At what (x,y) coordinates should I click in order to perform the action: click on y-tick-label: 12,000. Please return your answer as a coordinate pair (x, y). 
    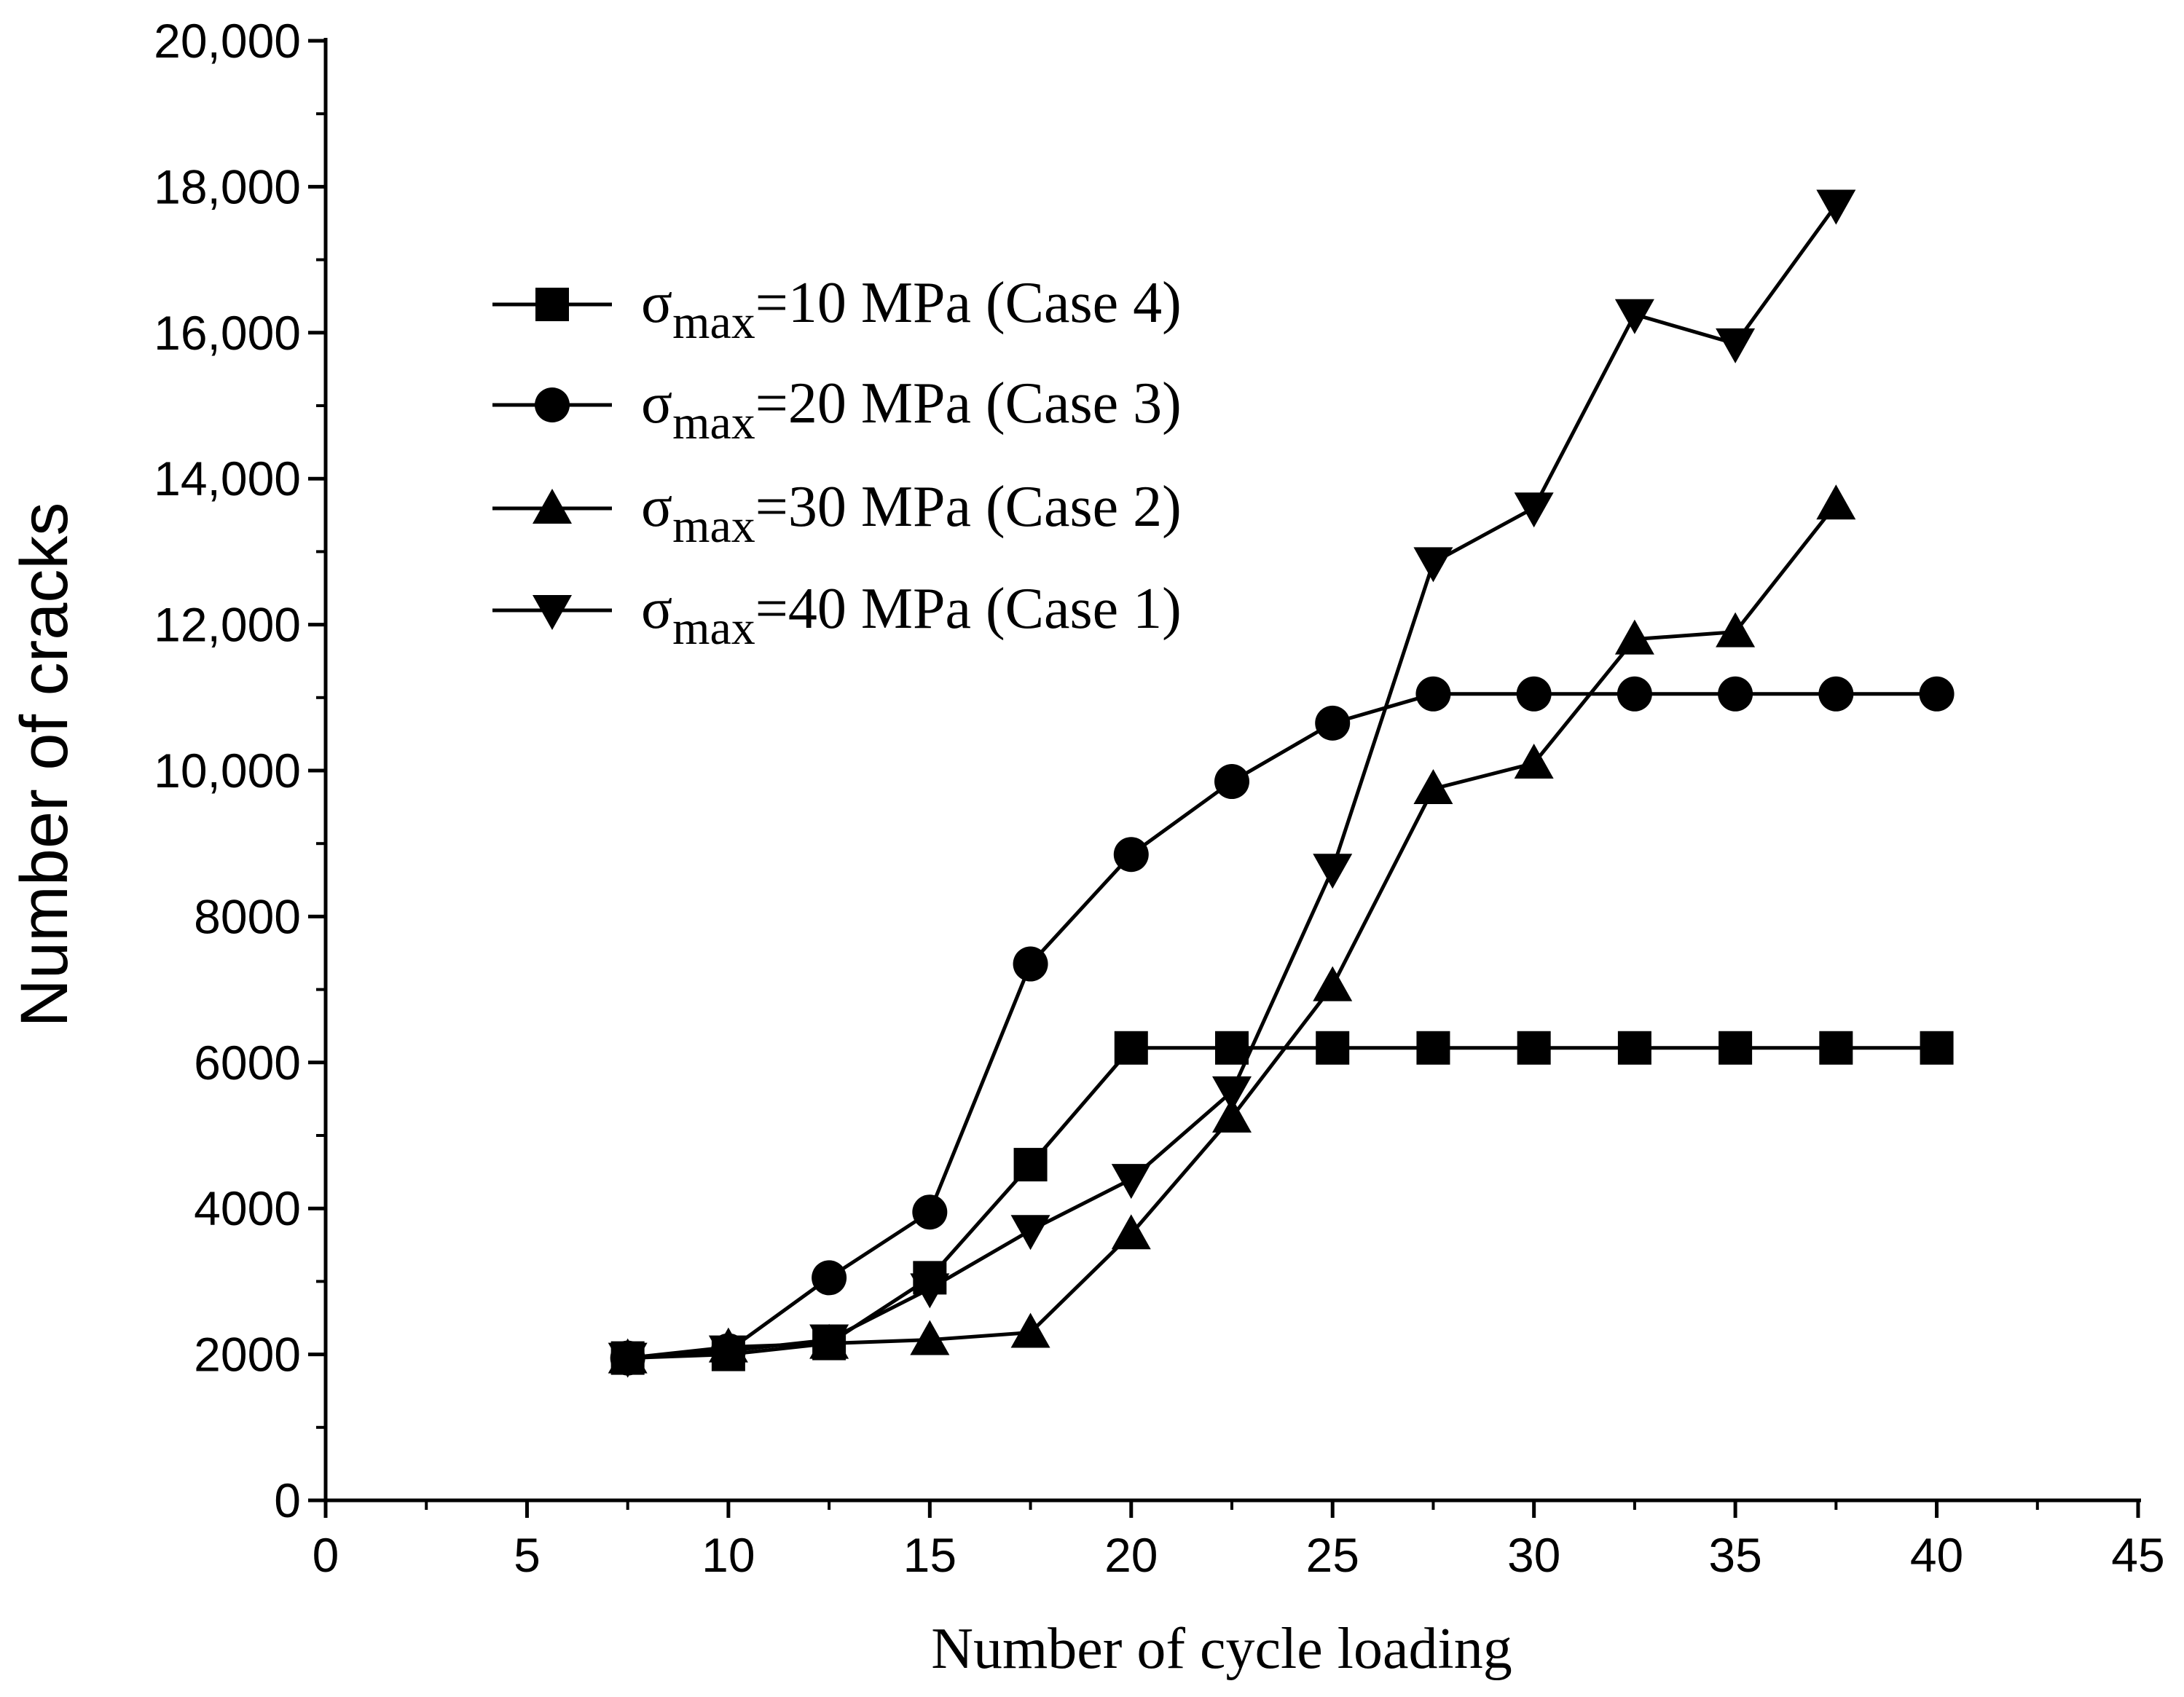
    Looking at the image, I should click on (227, 625).